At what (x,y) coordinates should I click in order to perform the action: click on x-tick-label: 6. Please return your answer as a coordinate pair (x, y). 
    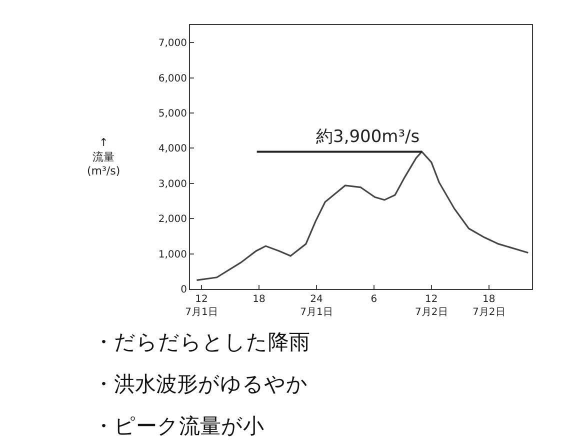
    Looking at the image, I should click on (374, 299).